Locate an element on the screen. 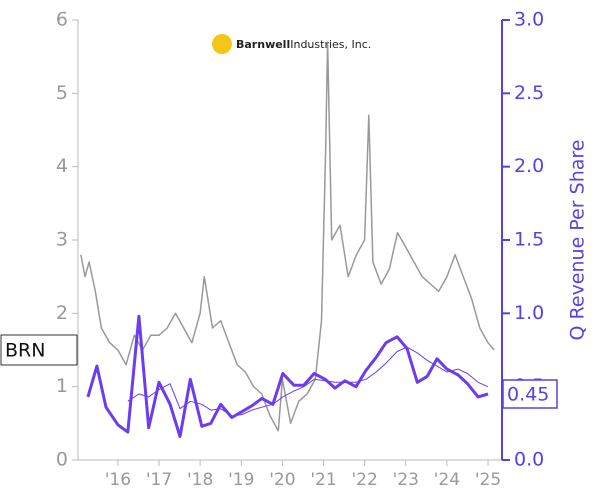 This screenshot has height=500, width=600. ticker-box is located at coordinates (39, 350).